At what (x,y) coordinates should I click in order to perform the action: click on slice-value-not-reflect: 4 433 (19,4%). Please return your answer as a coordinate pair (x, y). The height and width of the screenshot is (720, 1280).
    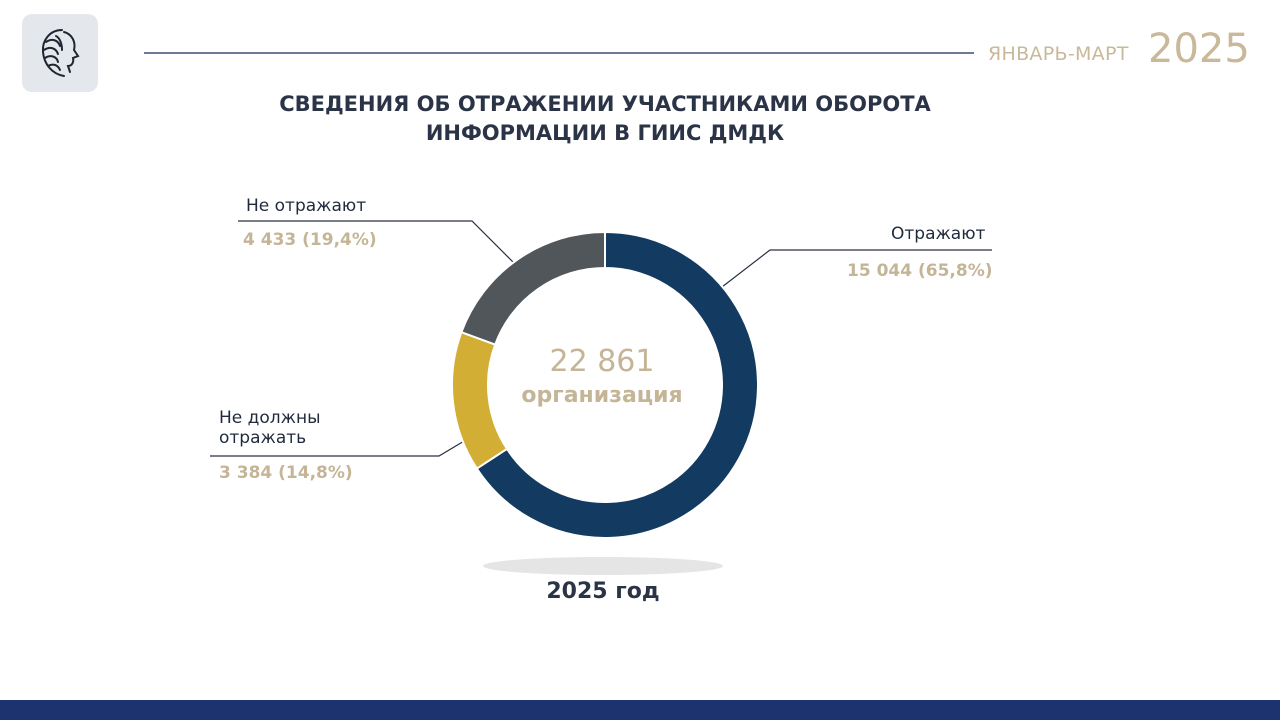
    Looking at the image, I should click on (310, 240).